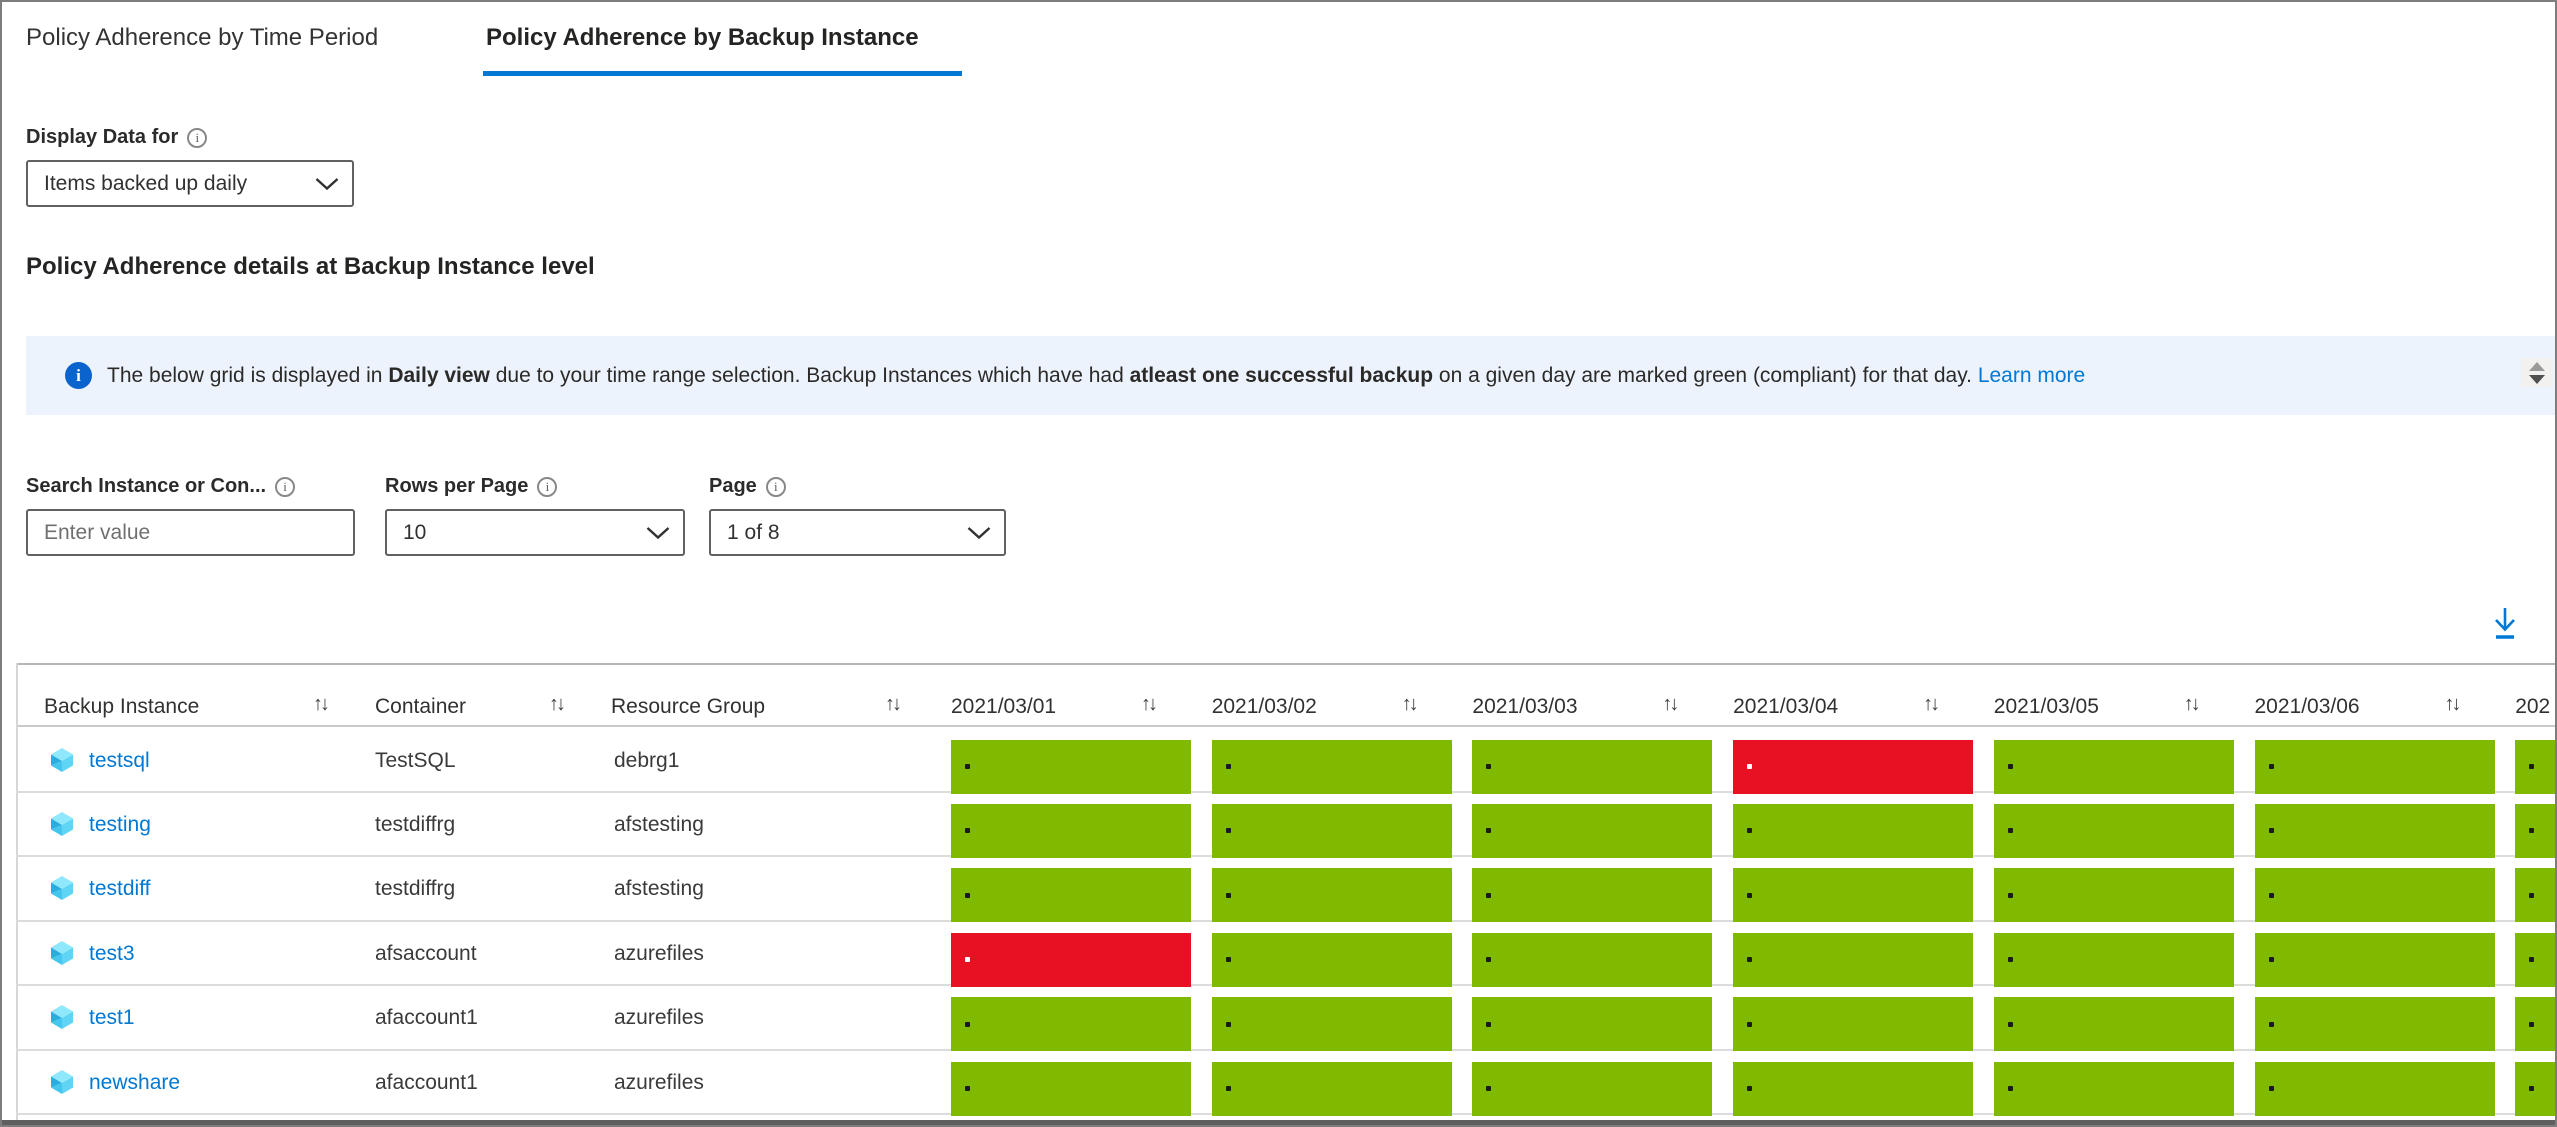 This screenshot has width=2557, height=1127. Describe the element at coordinates (120, 889) in the screenshot. I see `backup-instance-link: testdiff` at that location.